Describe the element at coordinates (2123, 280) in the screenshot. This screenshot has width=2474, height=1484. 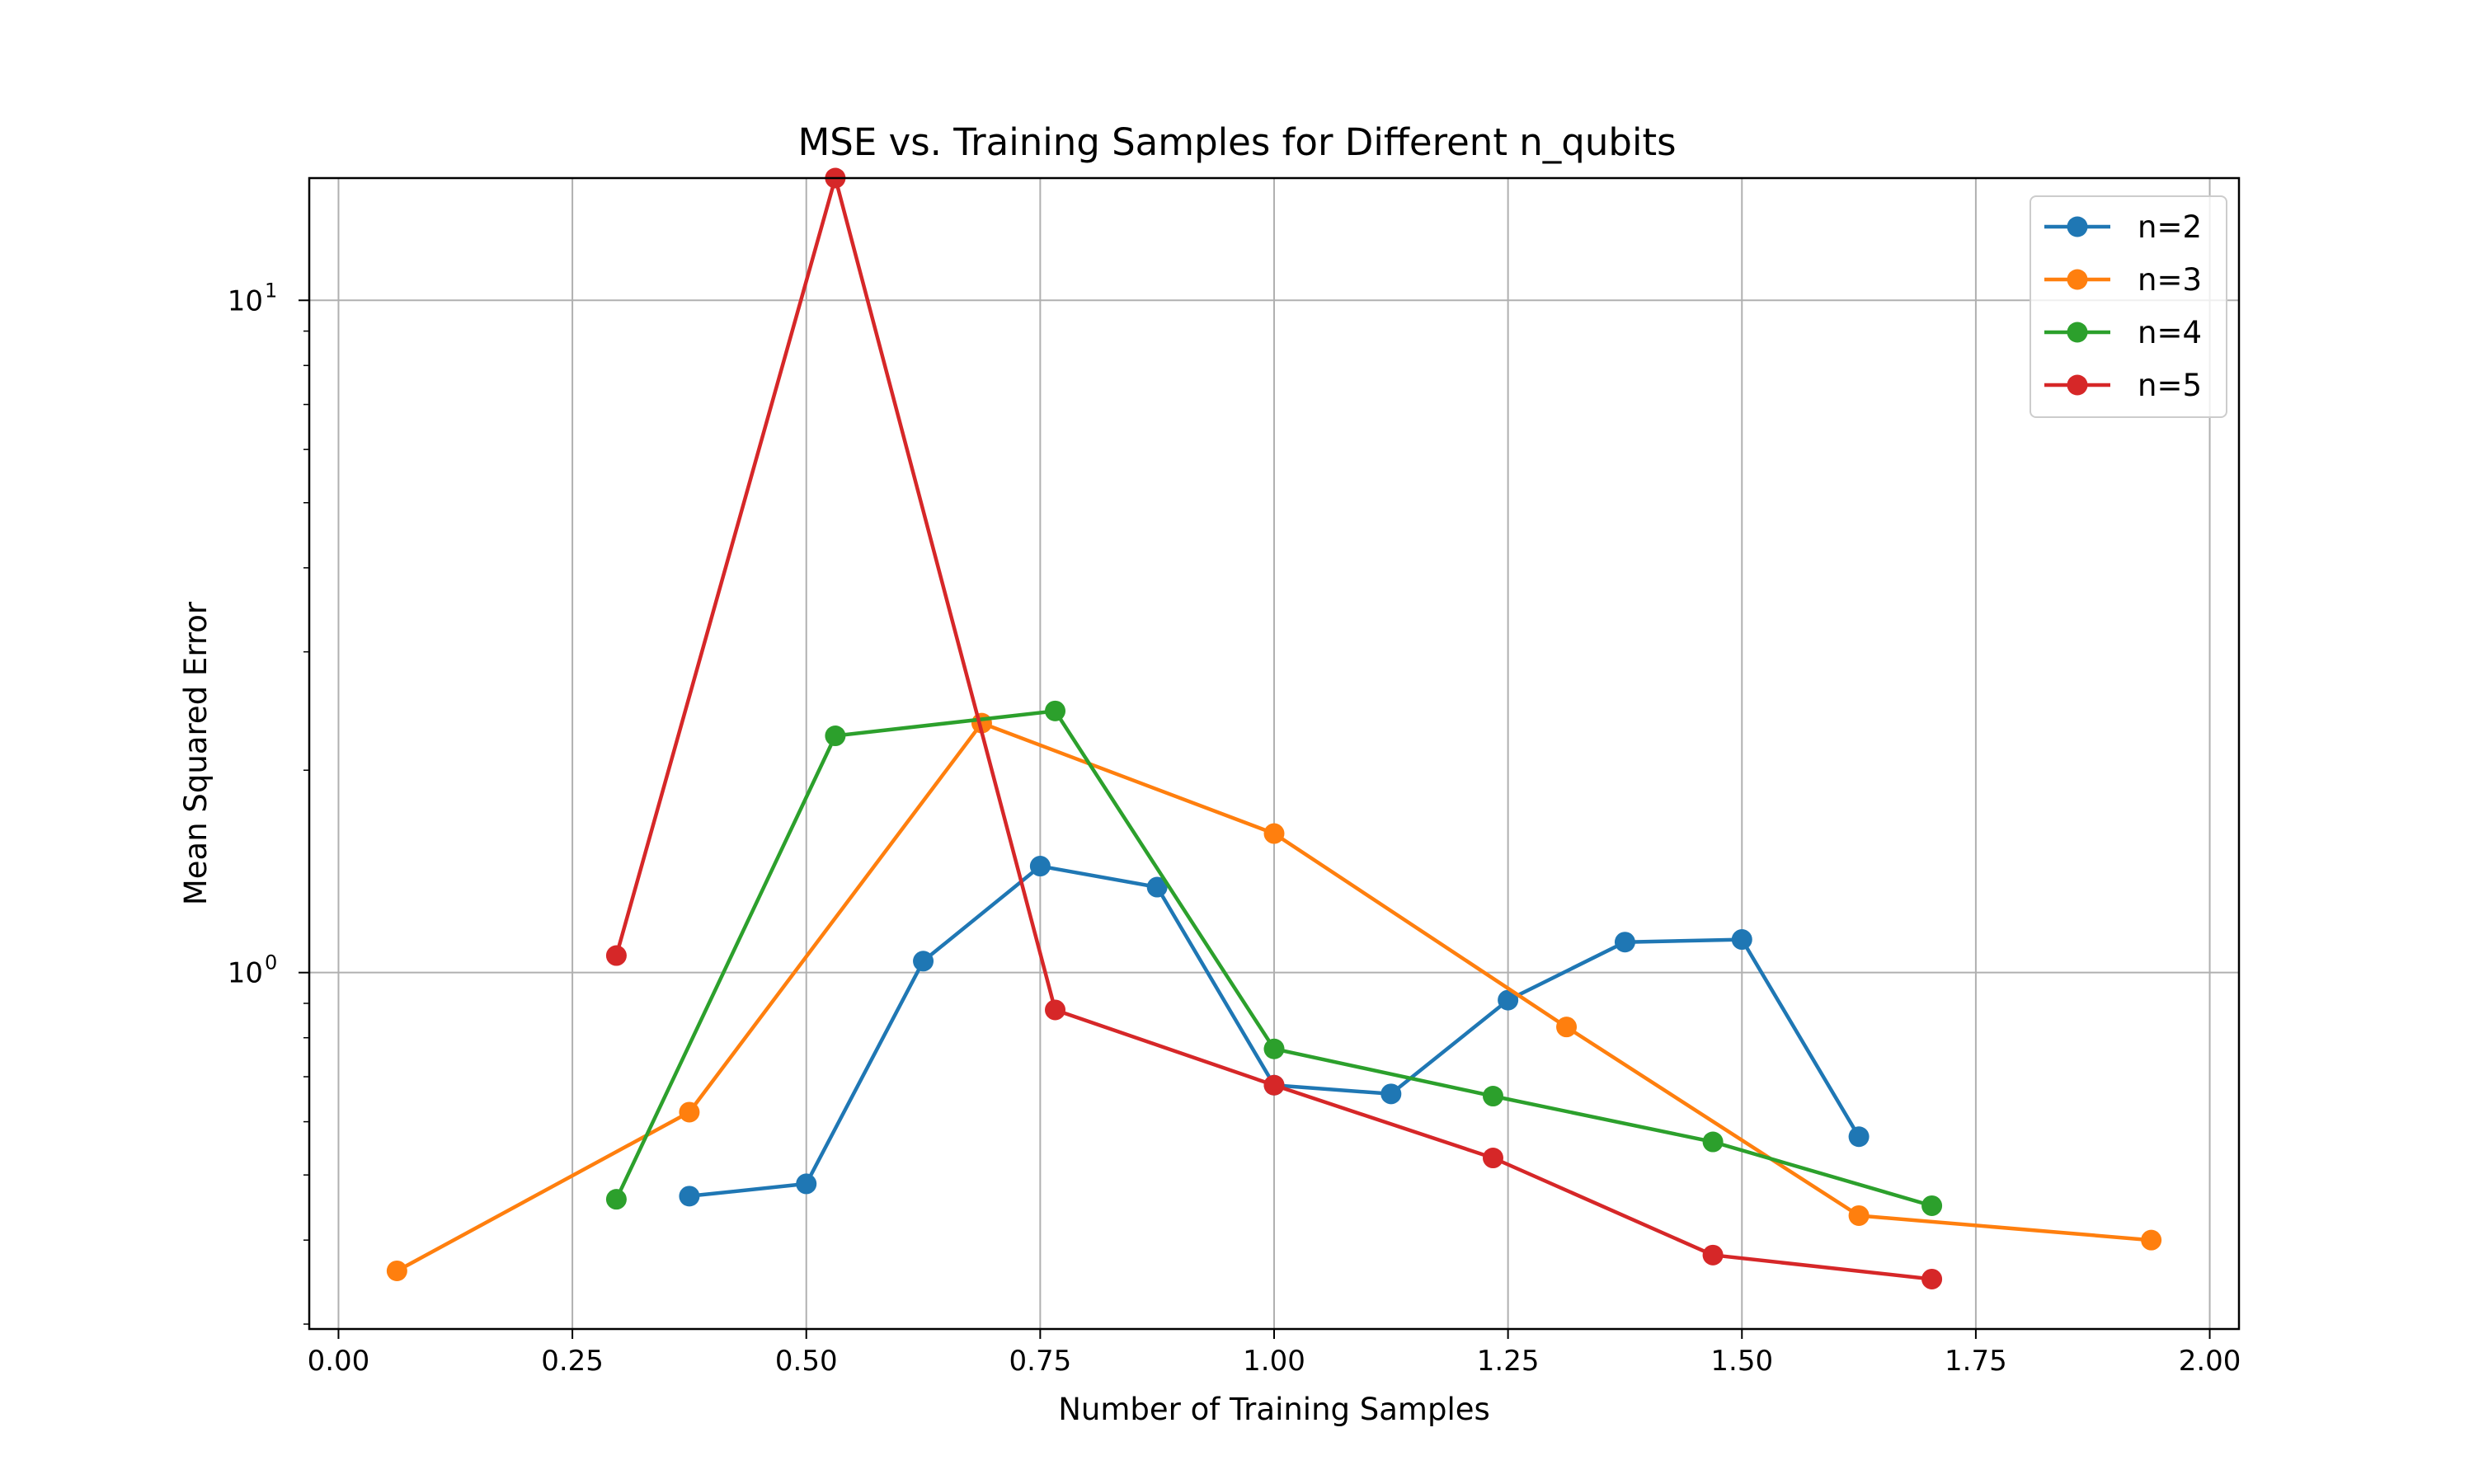
I see `legend-item: n=3` at that location.